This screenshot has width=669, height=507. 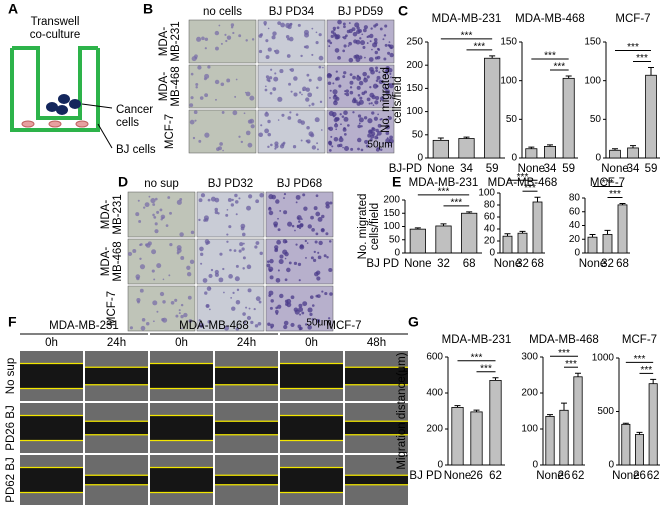 I want to click on row-label: MB-468, so click(x=176, y=86).